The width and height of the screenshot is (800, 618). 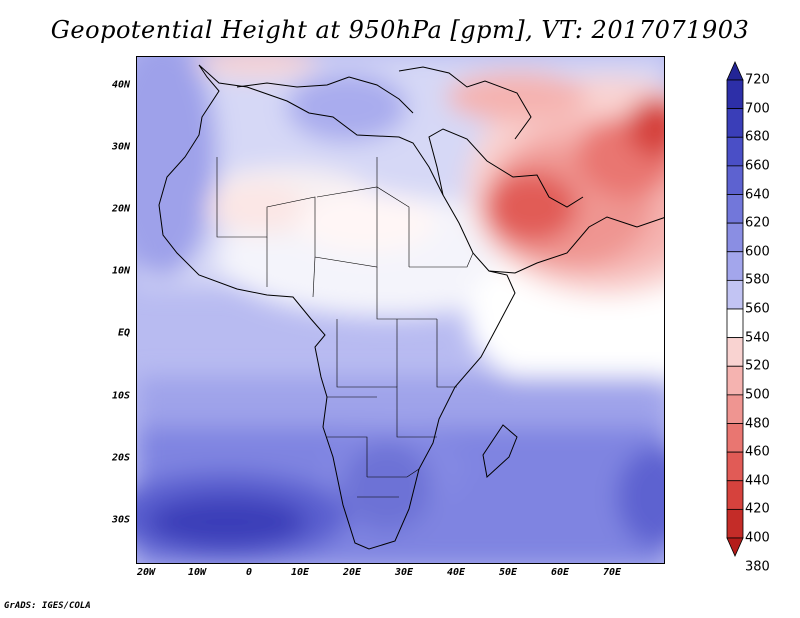 I want to click on lon-label-60e: 60E, so click(x=560, y=572).